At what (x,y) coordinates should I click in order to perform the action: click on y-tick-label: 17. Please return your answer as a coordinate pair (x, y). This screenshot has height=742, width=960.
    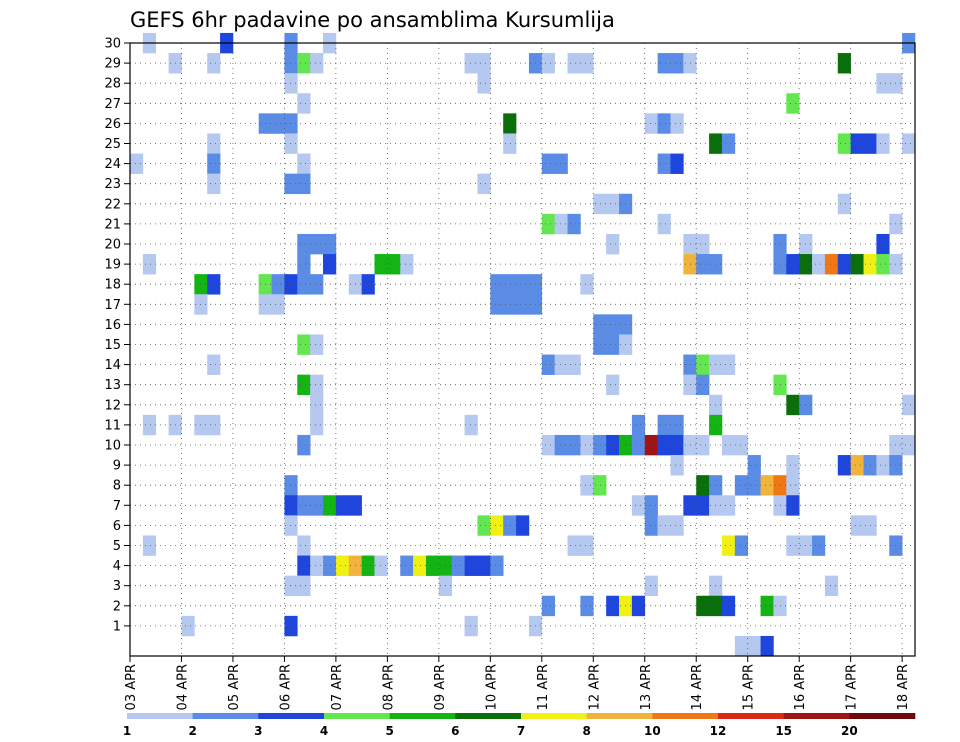
    Looking at the image, I should click on (112, 305).